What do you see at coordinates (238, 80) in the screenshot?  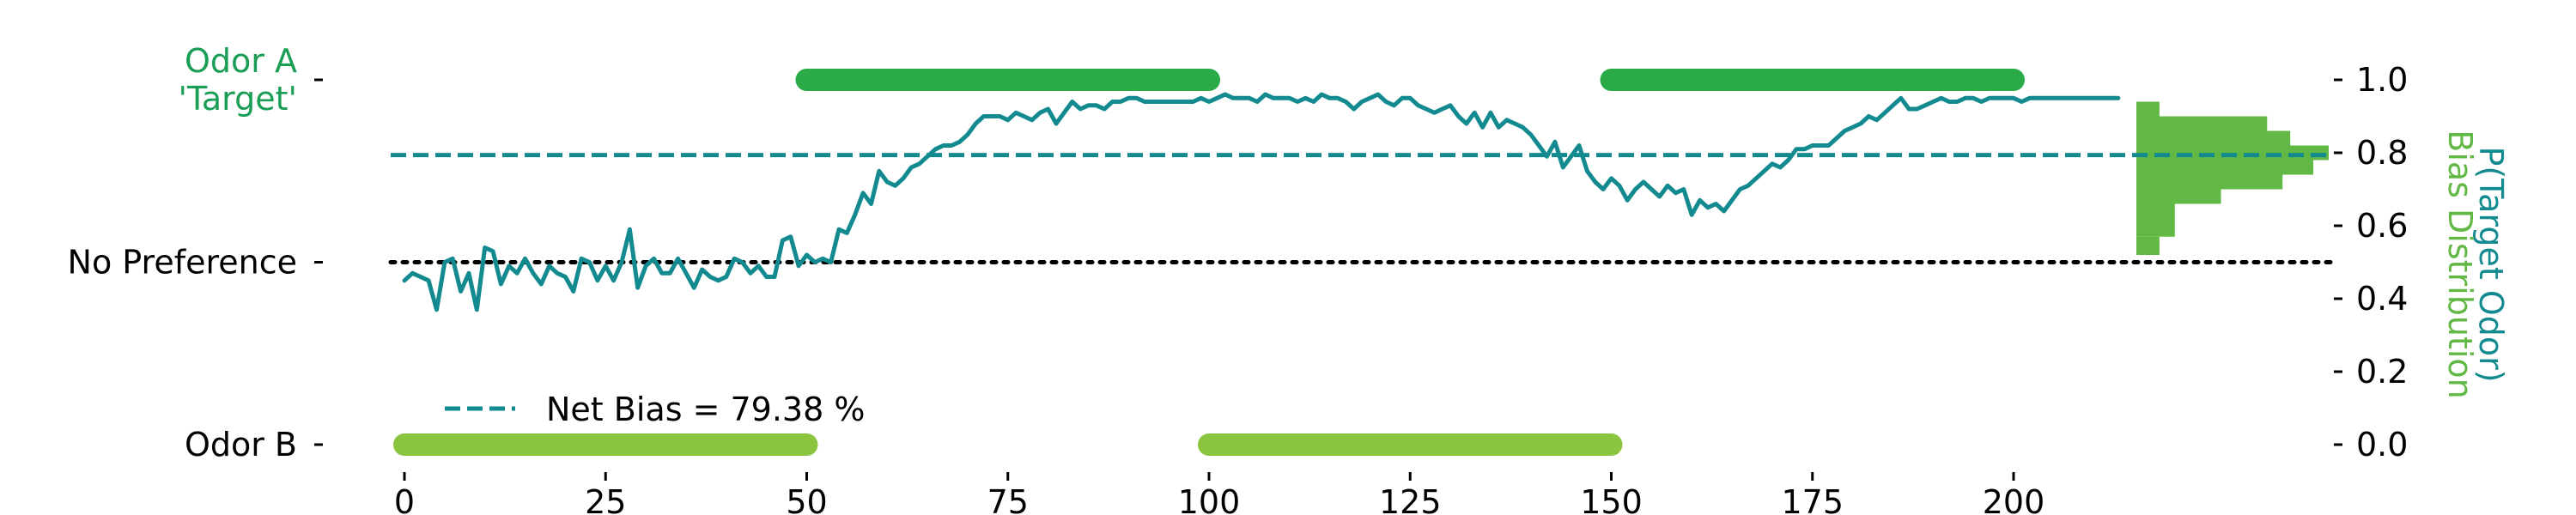 I see `left-label-0: Odor A 'Target'` at bounding box center [238, 80].